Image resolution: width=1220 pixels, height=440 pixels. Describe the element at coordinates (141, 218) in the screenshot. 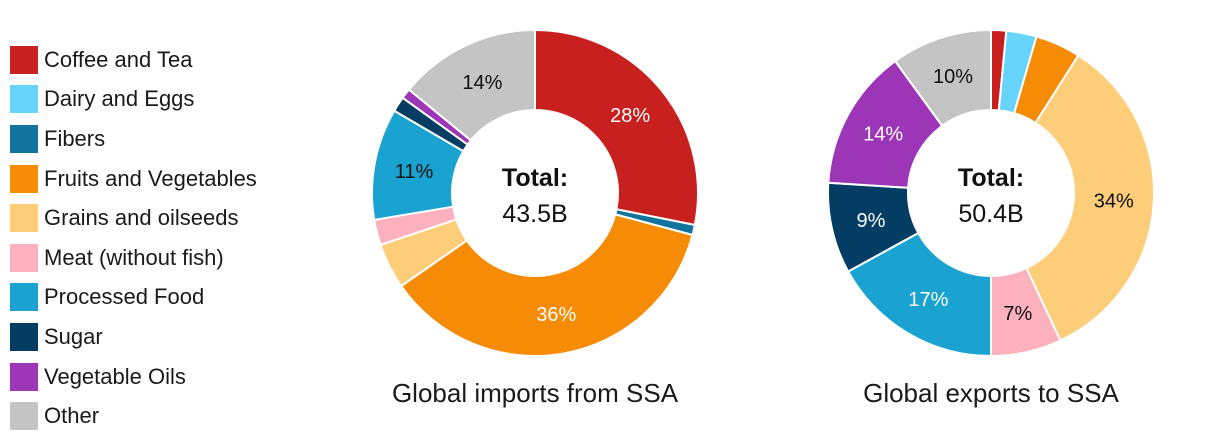

I see `legend-label: Grains and oilseeds` at that location.